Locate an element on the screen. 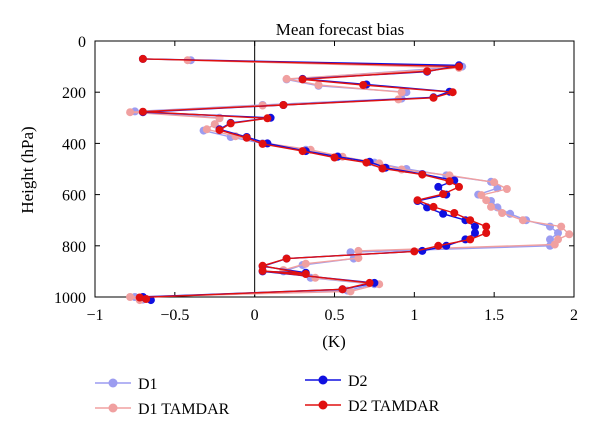 This screenshot has height=440, width=600. y-tick-label: 200 is located at coordinates (74, 93).